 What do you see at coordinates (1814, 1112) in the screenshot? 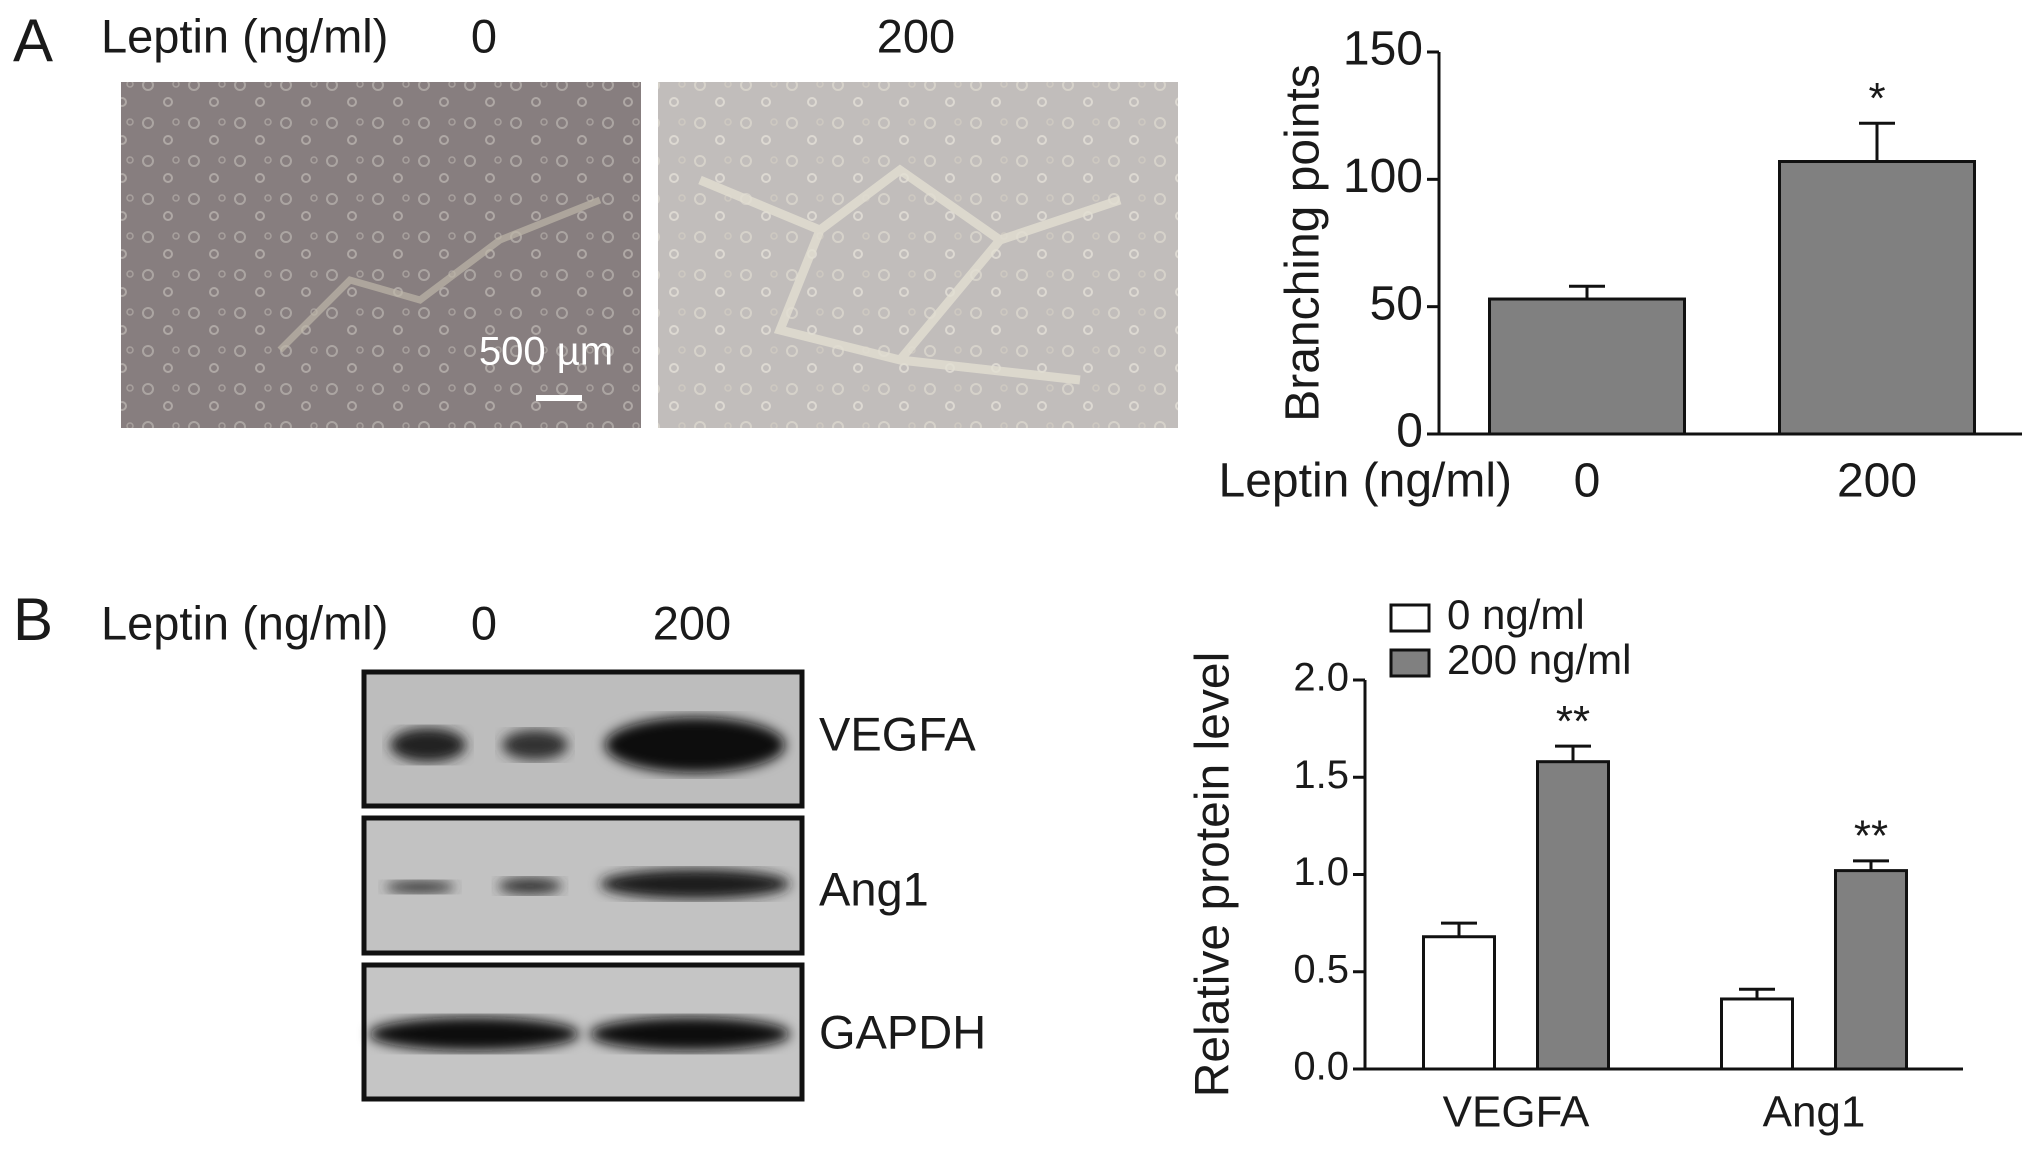
I see `x-tick-label: Ang1` at bounding box center [1814, 1112].